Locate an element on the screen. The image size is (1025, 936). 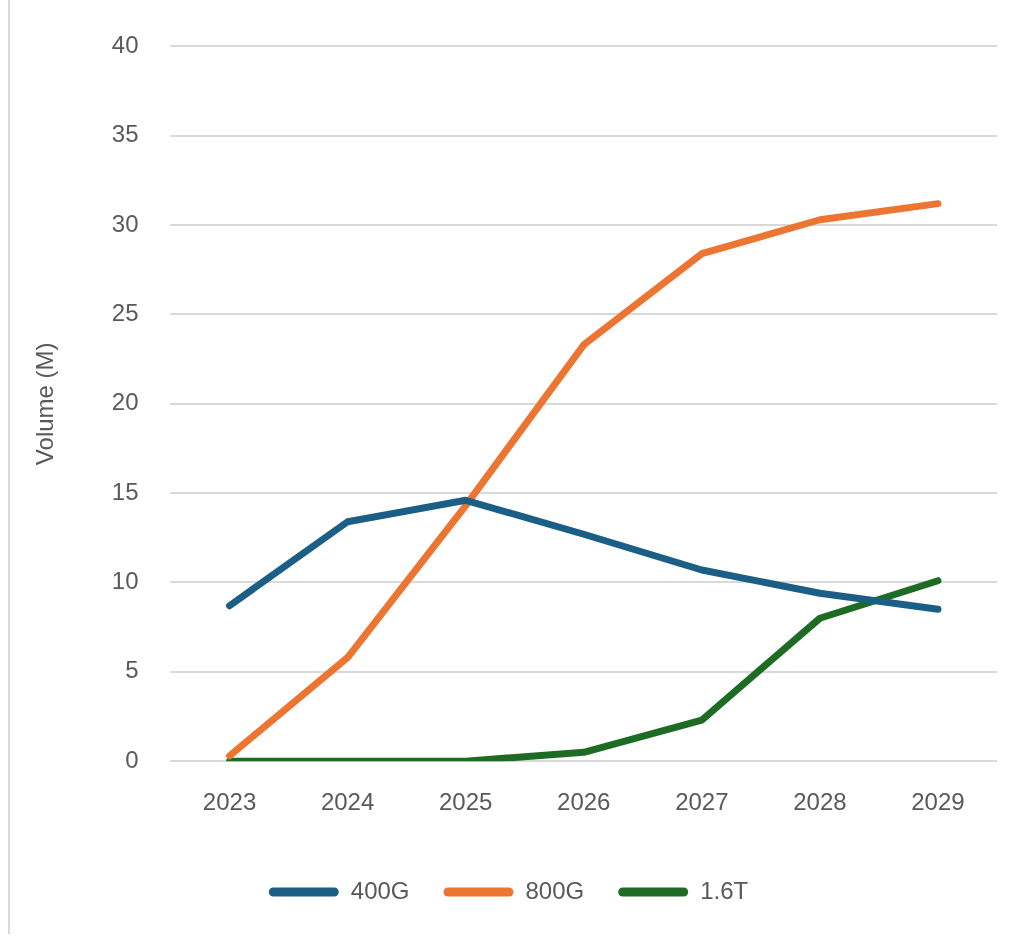
x-tick-label: 2028 is located at coordinates (820, 802).